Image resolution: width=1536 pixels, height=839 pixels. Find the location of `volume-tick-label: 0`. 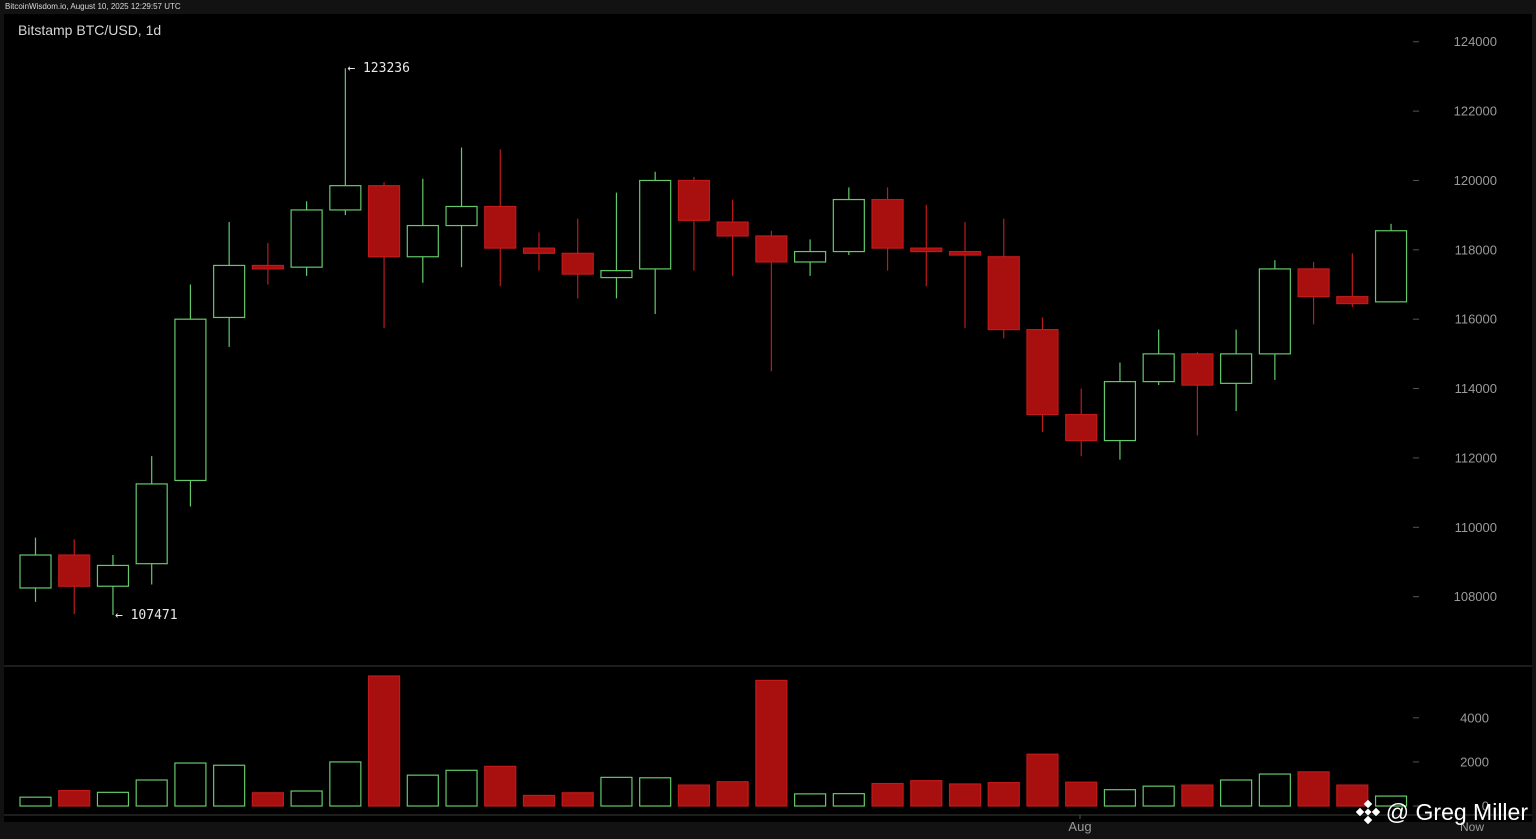

volume-tick-label: 0 is located at coordinates (1485, 806).